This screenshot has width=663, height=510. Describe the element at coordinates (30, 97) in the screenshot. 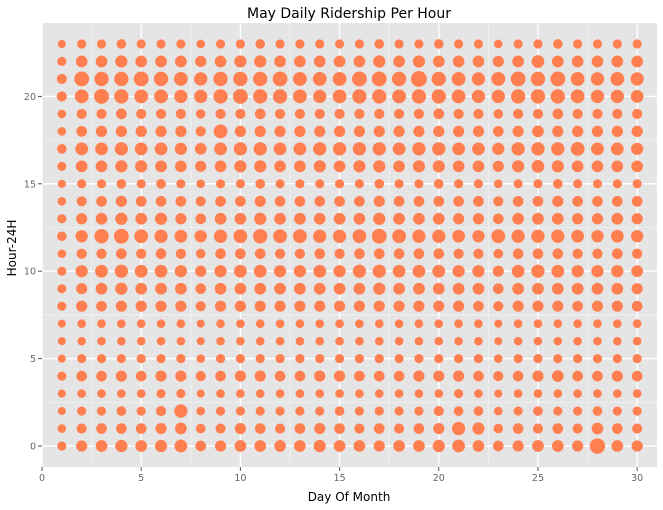

I see `y-tick-label: 20` at that location.